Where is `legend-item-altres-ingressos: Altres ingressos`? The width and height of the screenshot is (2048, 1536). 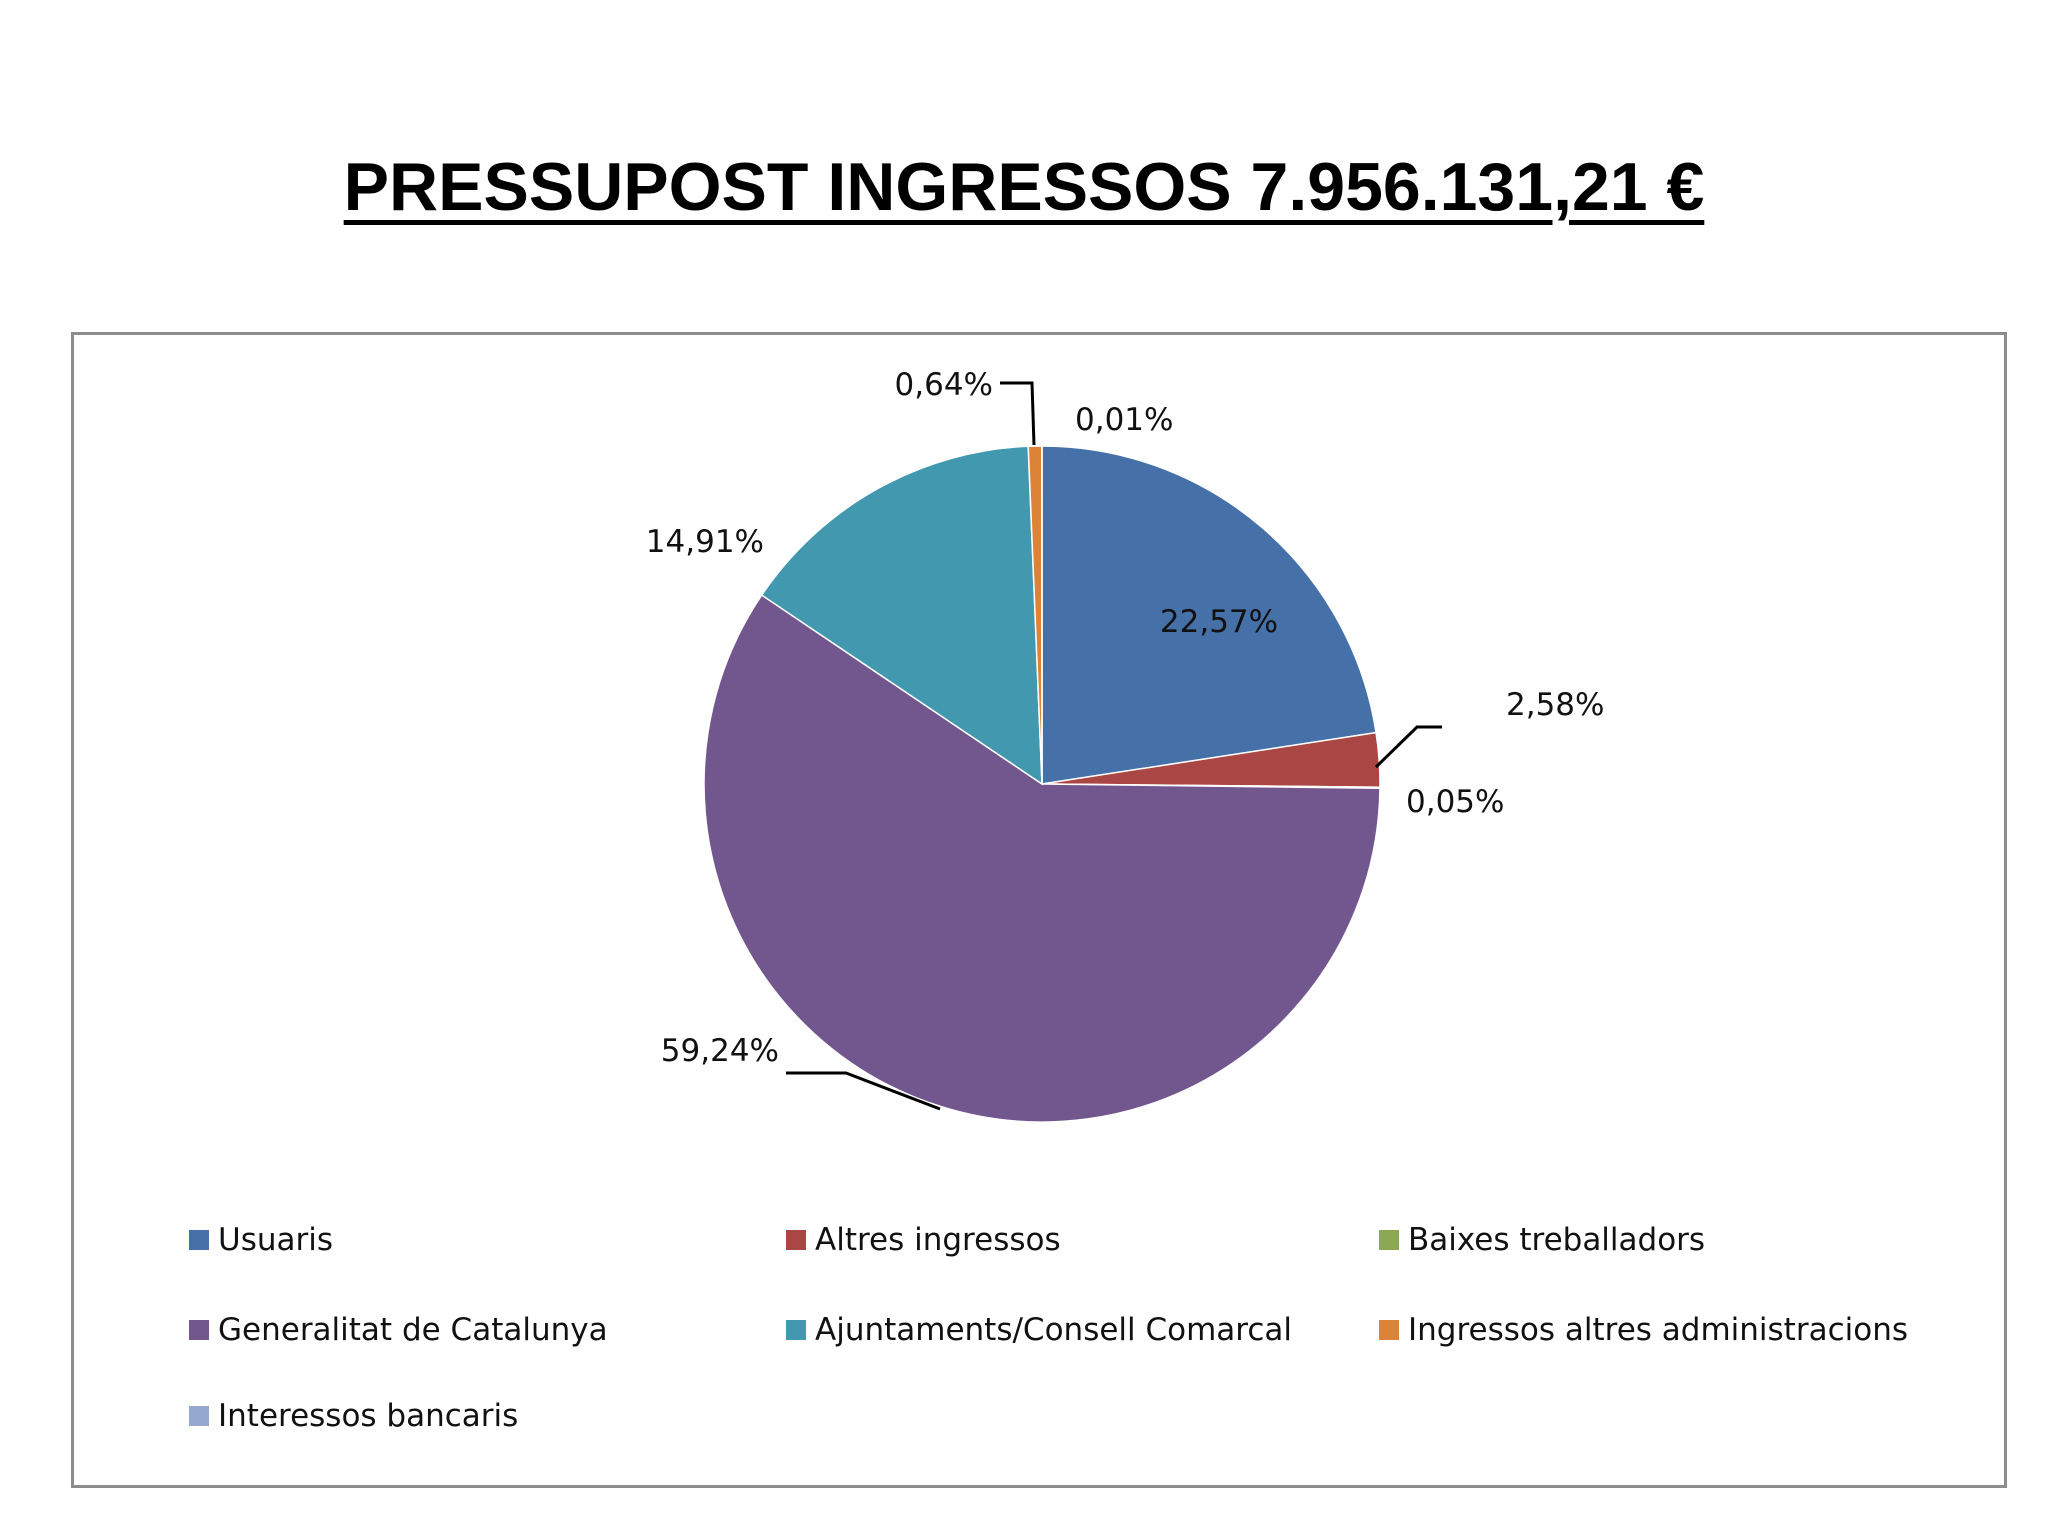
legend-item-altres-ingressos: Altres ingressos is located at coordinates (923, 1240).